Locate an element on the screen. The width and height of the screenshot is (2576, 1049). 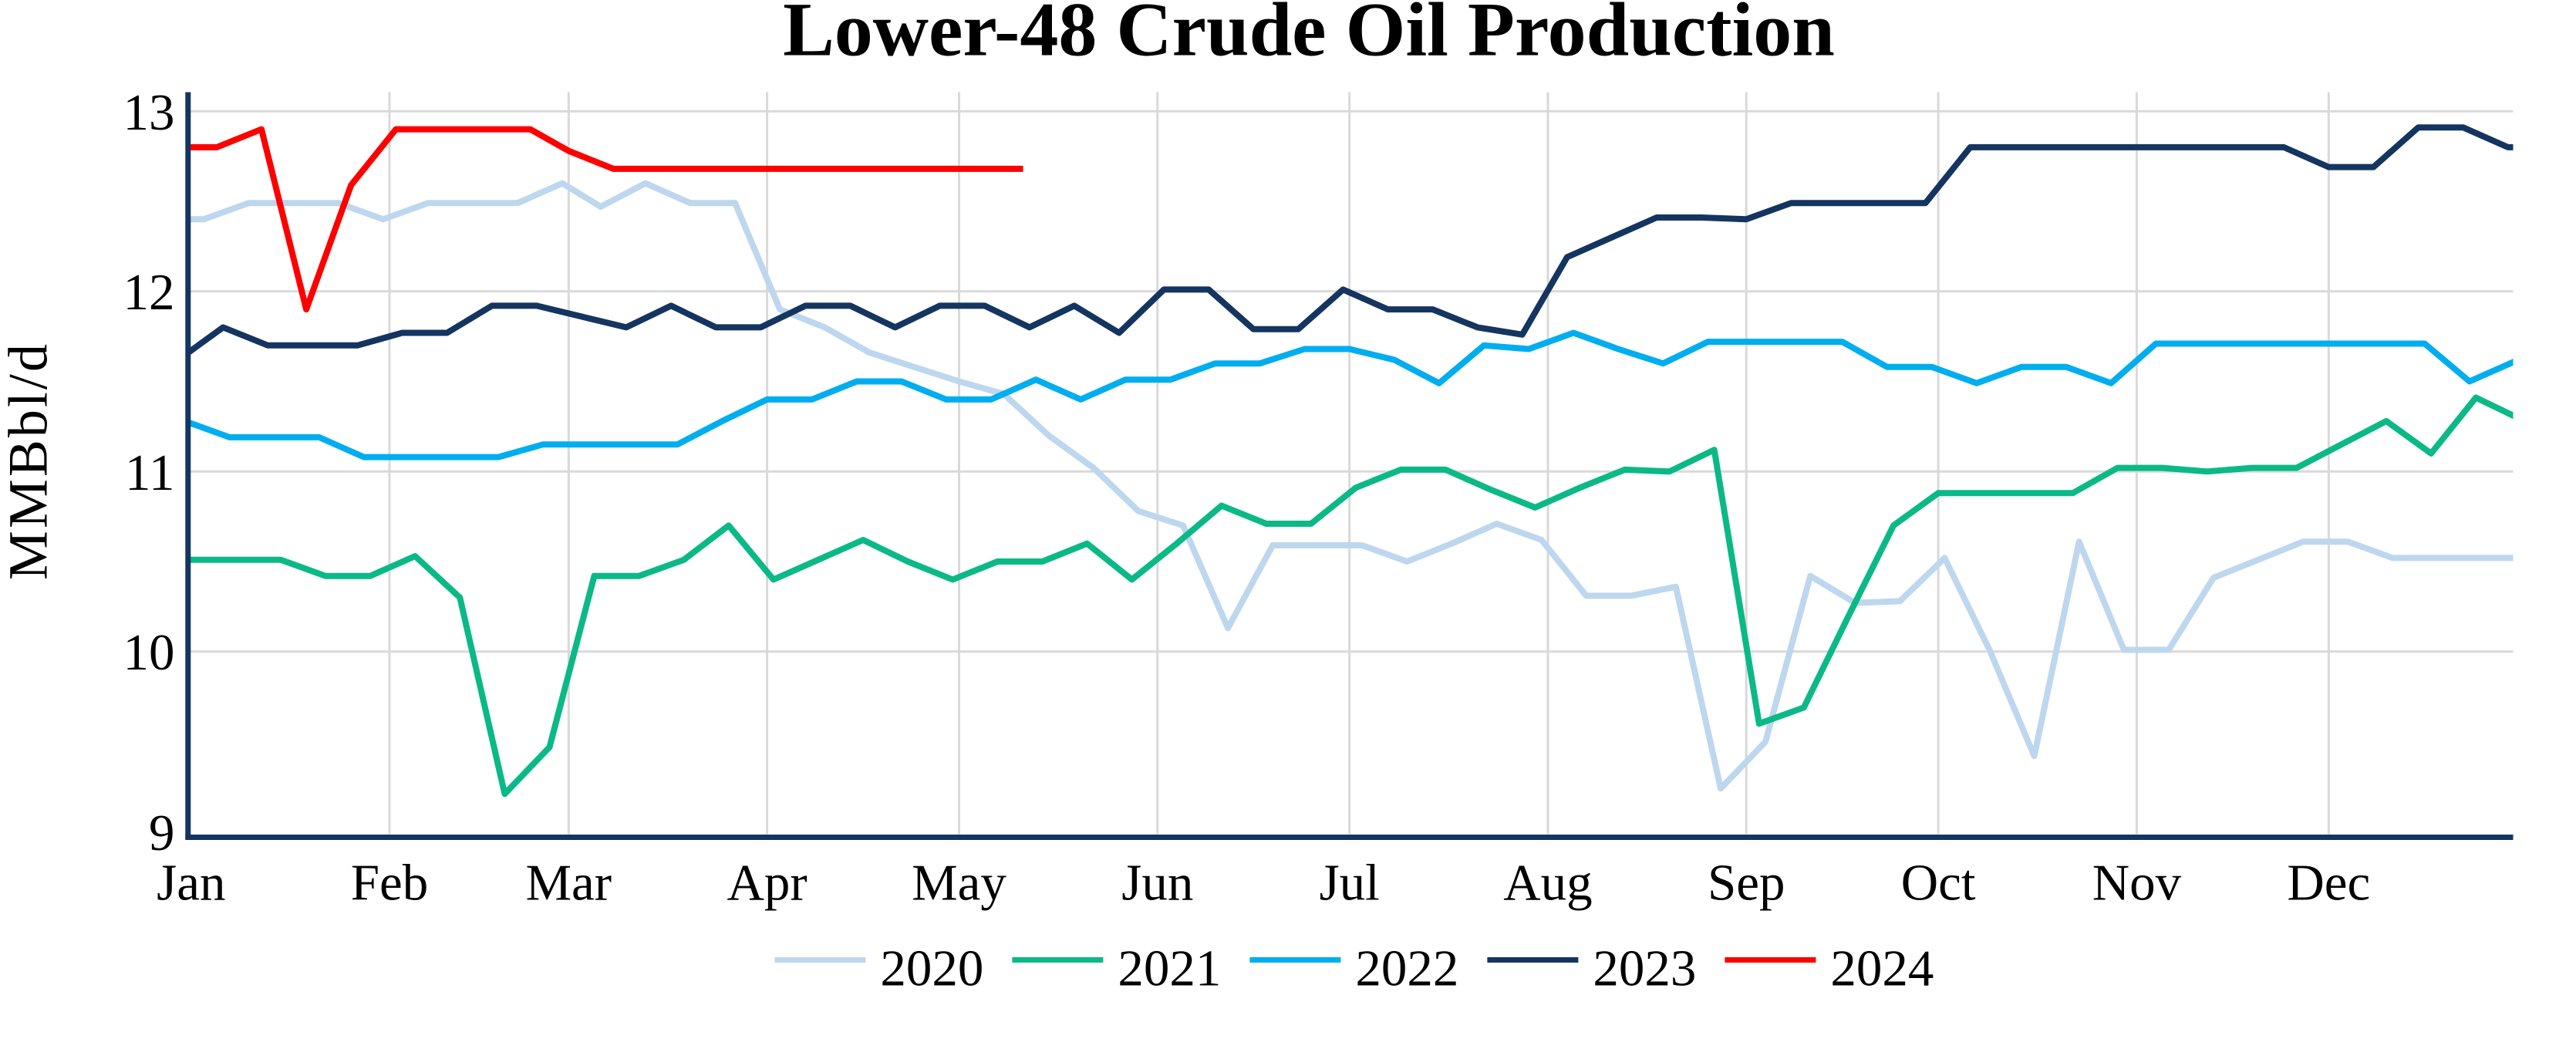
svg-text: 13 is located at coordinates (149, 112).